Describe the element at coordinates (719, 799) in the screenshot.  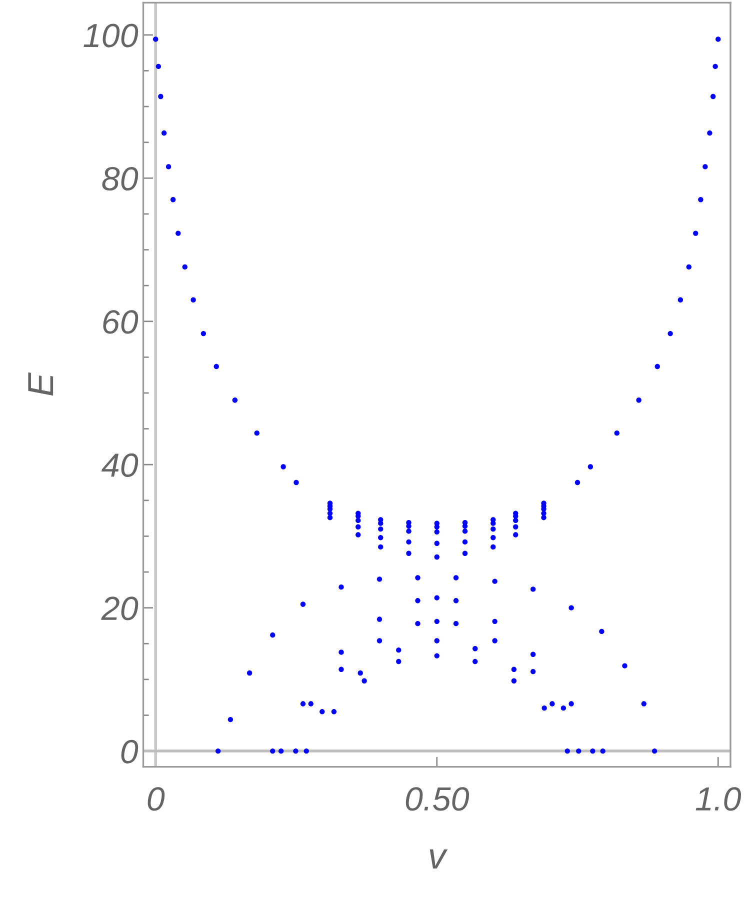
I see `x-tick-label: 1.0` at that location.